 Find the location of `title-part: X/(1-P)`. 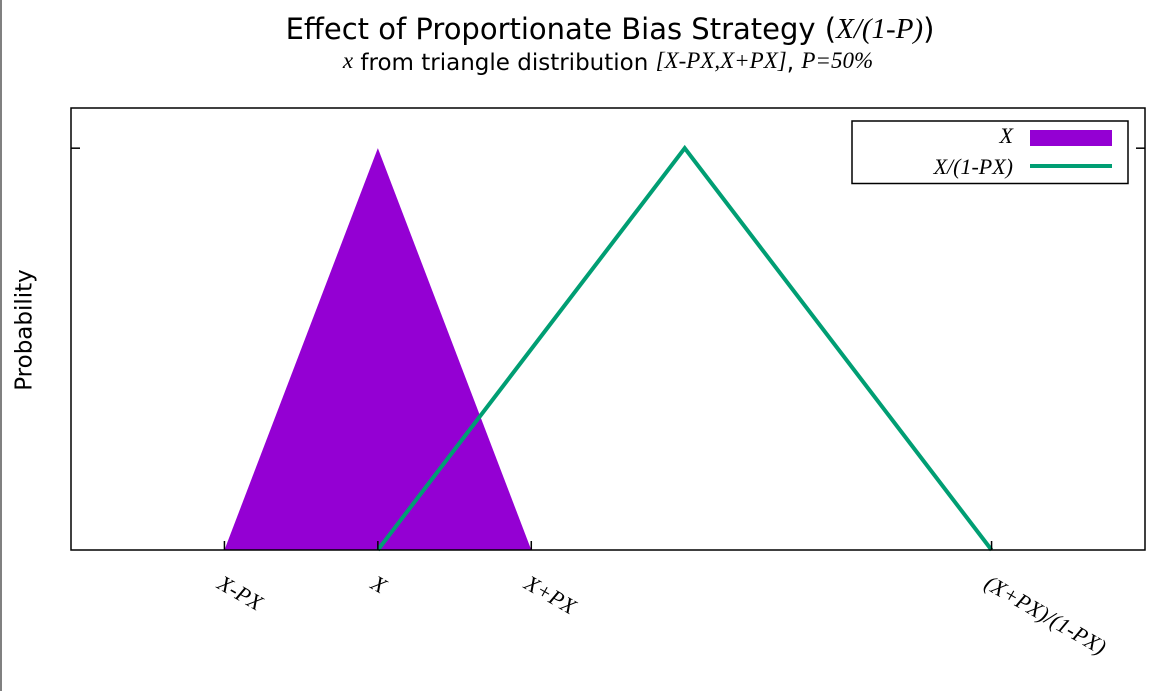

title-part: X/(1-P) is located at coordinates (879, 29).